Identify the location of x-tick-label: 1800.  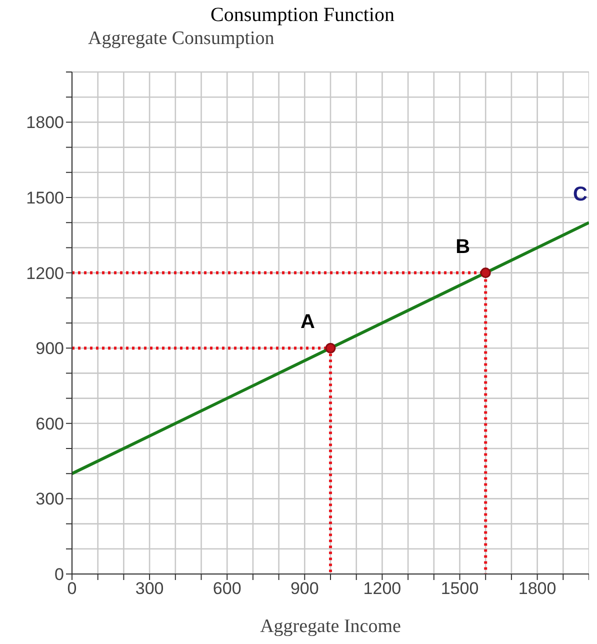
(537, 588).